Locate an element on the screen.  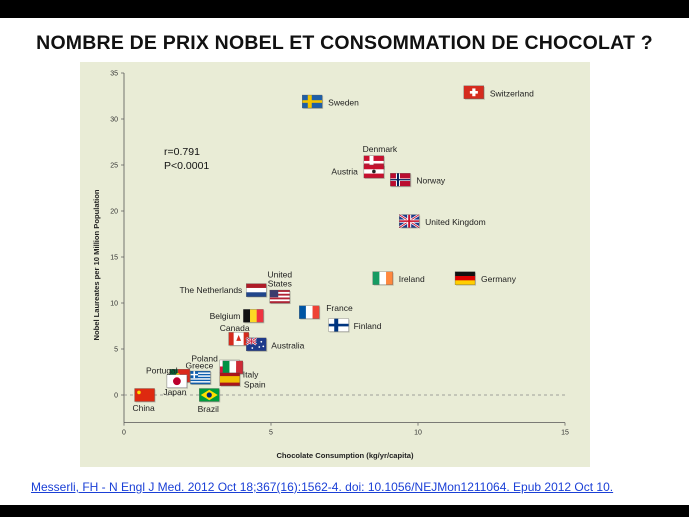
data-point-italy is located at coordinates (233, 367).